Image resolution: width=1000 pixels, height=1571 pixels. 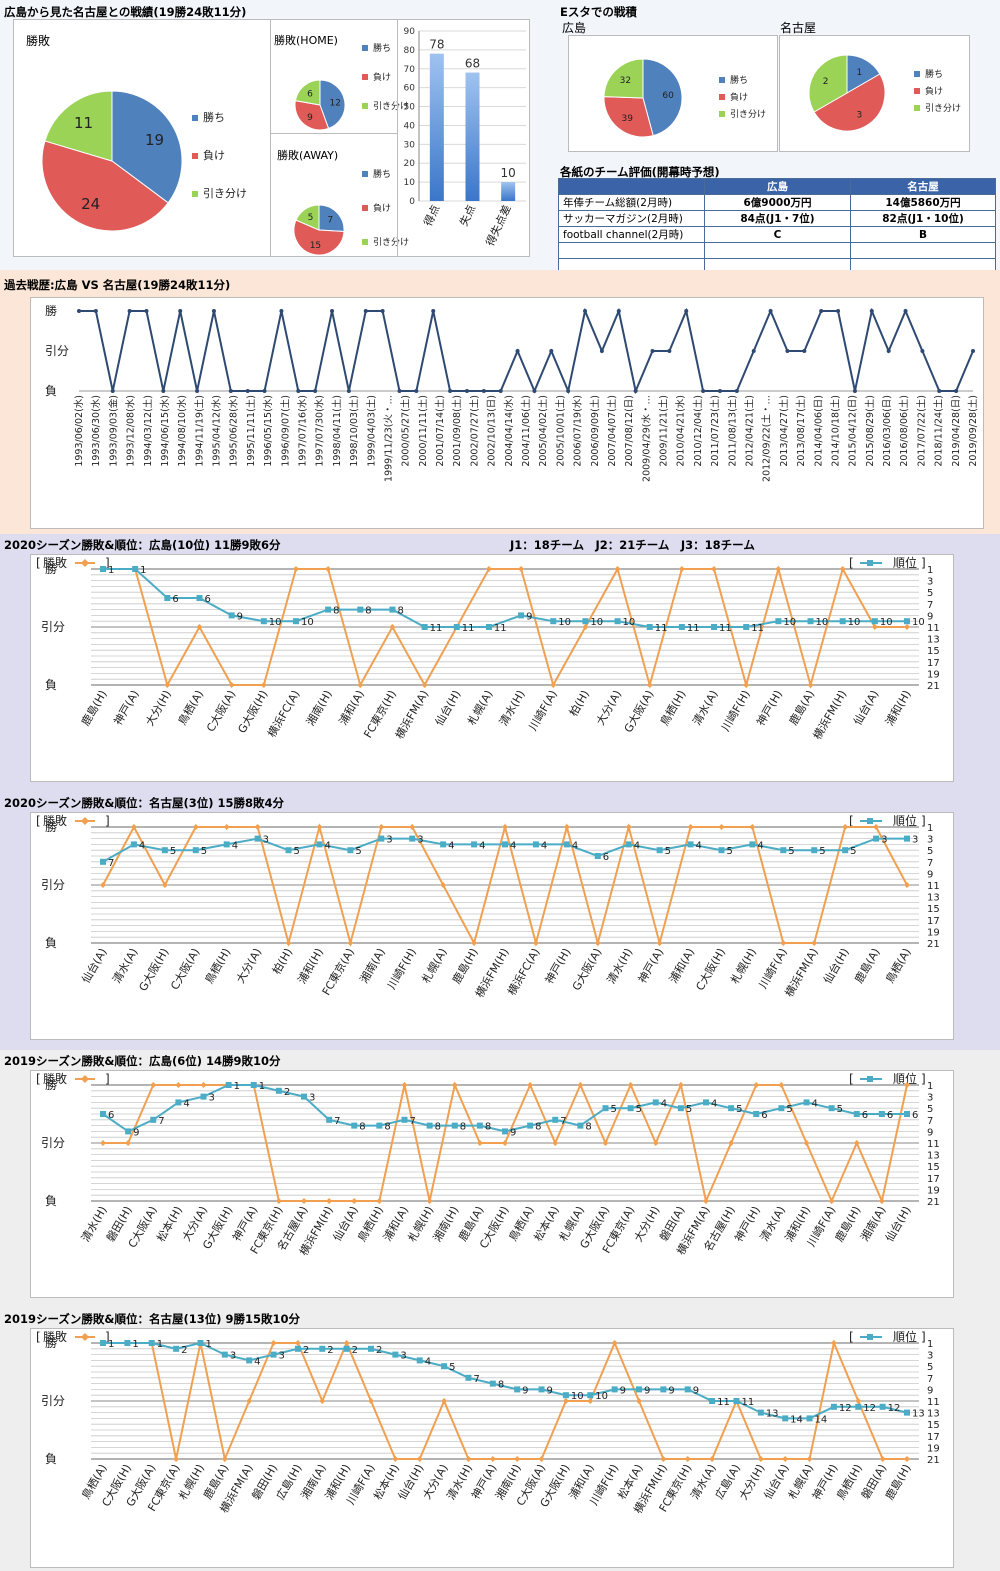 I want to click on legend-entry: 負け, so click(x=739, y=97).